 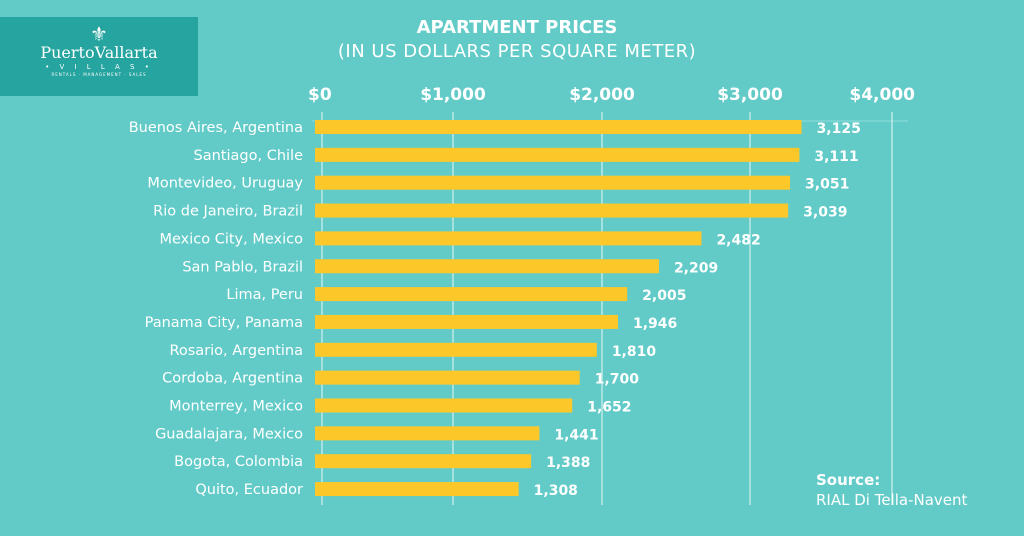 What do you see at coordinates (556, 491) in the screenshot?
I see `data-label: 1,308` at bounding box center [556, 491].